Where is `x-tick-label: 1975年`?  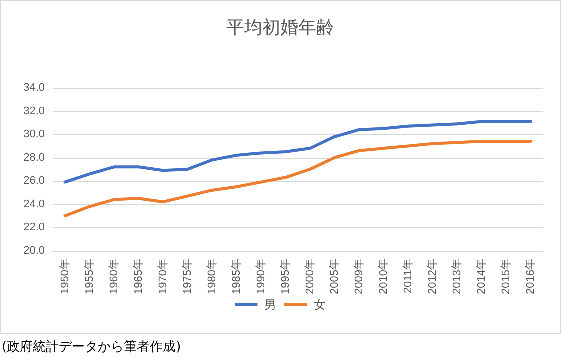 x-tick-label: 1975年 is located at coordinates (188, 276).